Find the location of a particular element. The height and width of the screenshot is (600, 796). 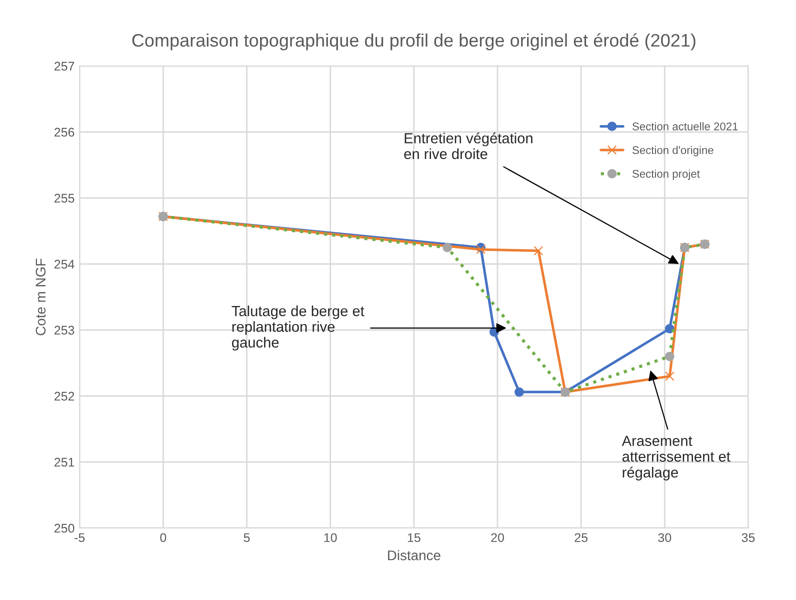

x-tick-label: 25 is located at coordinates (581, 537).